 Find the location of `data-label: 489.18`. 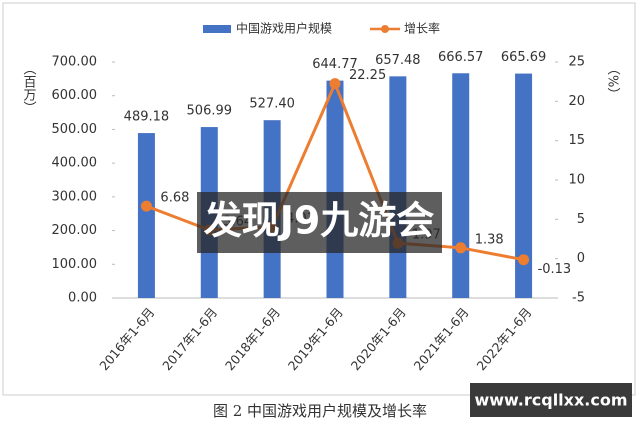

data-label: 489.18 is located at coordinates (147, 117).